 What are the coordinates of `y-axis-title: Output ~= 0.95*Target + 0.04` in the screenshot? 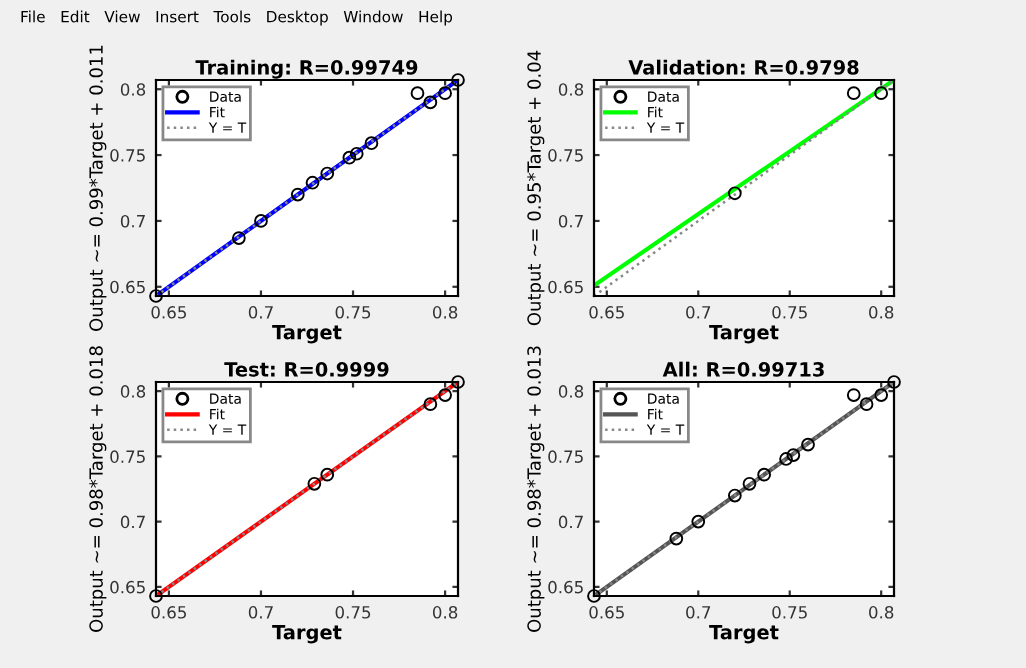 It's located at (536, 188).